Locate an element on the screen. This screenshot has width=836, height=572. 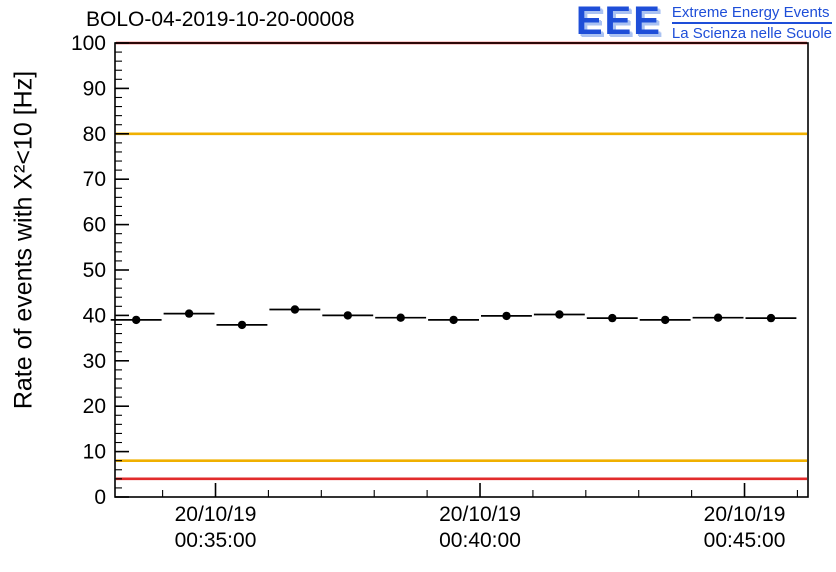
y-axis-ticks: 0 10 20 30 40 50 60 70 80 90 100 is located at coordinates (100, 270).